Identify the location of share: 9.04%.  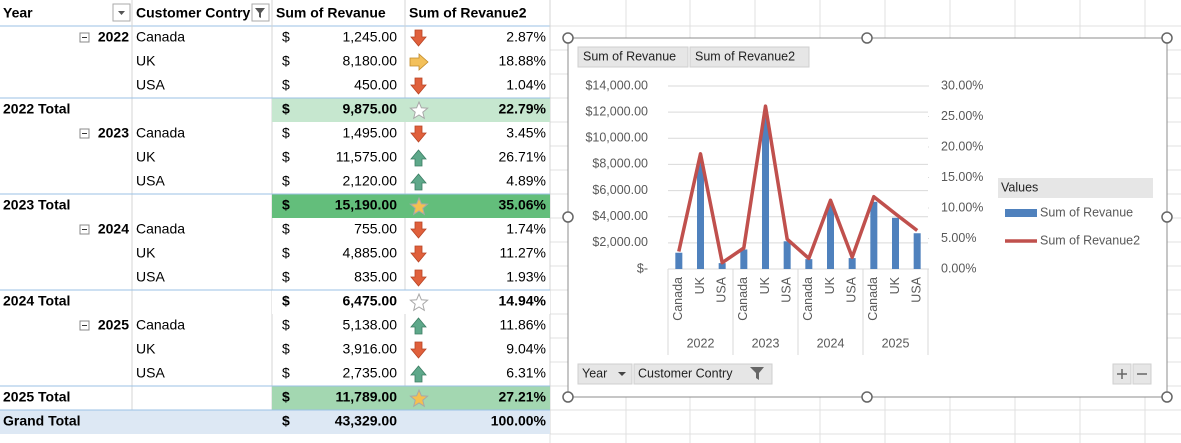
(526, 349).